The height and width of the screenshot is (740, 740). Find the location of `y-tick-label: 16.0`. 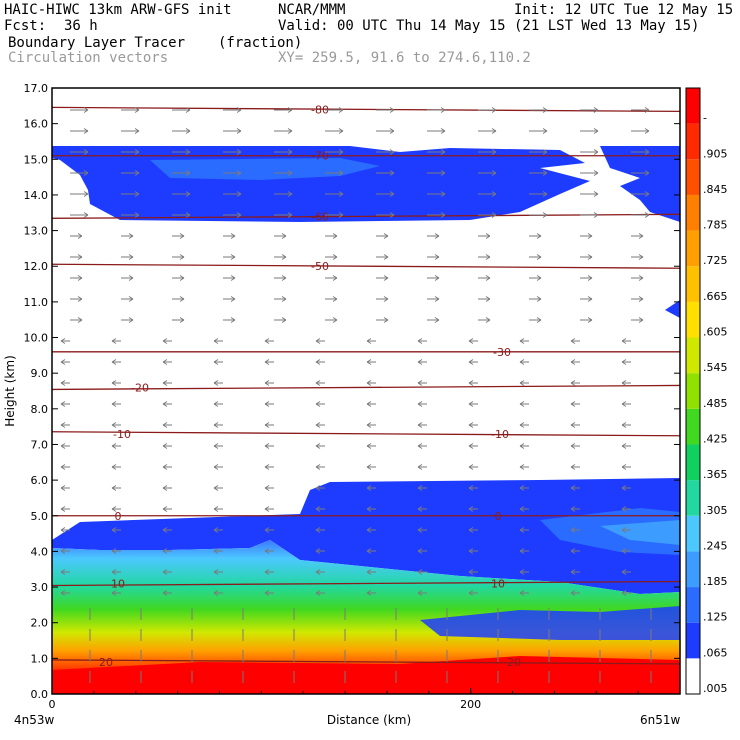

y-tick-label: 16.0 is located at coordinates (36, 124).